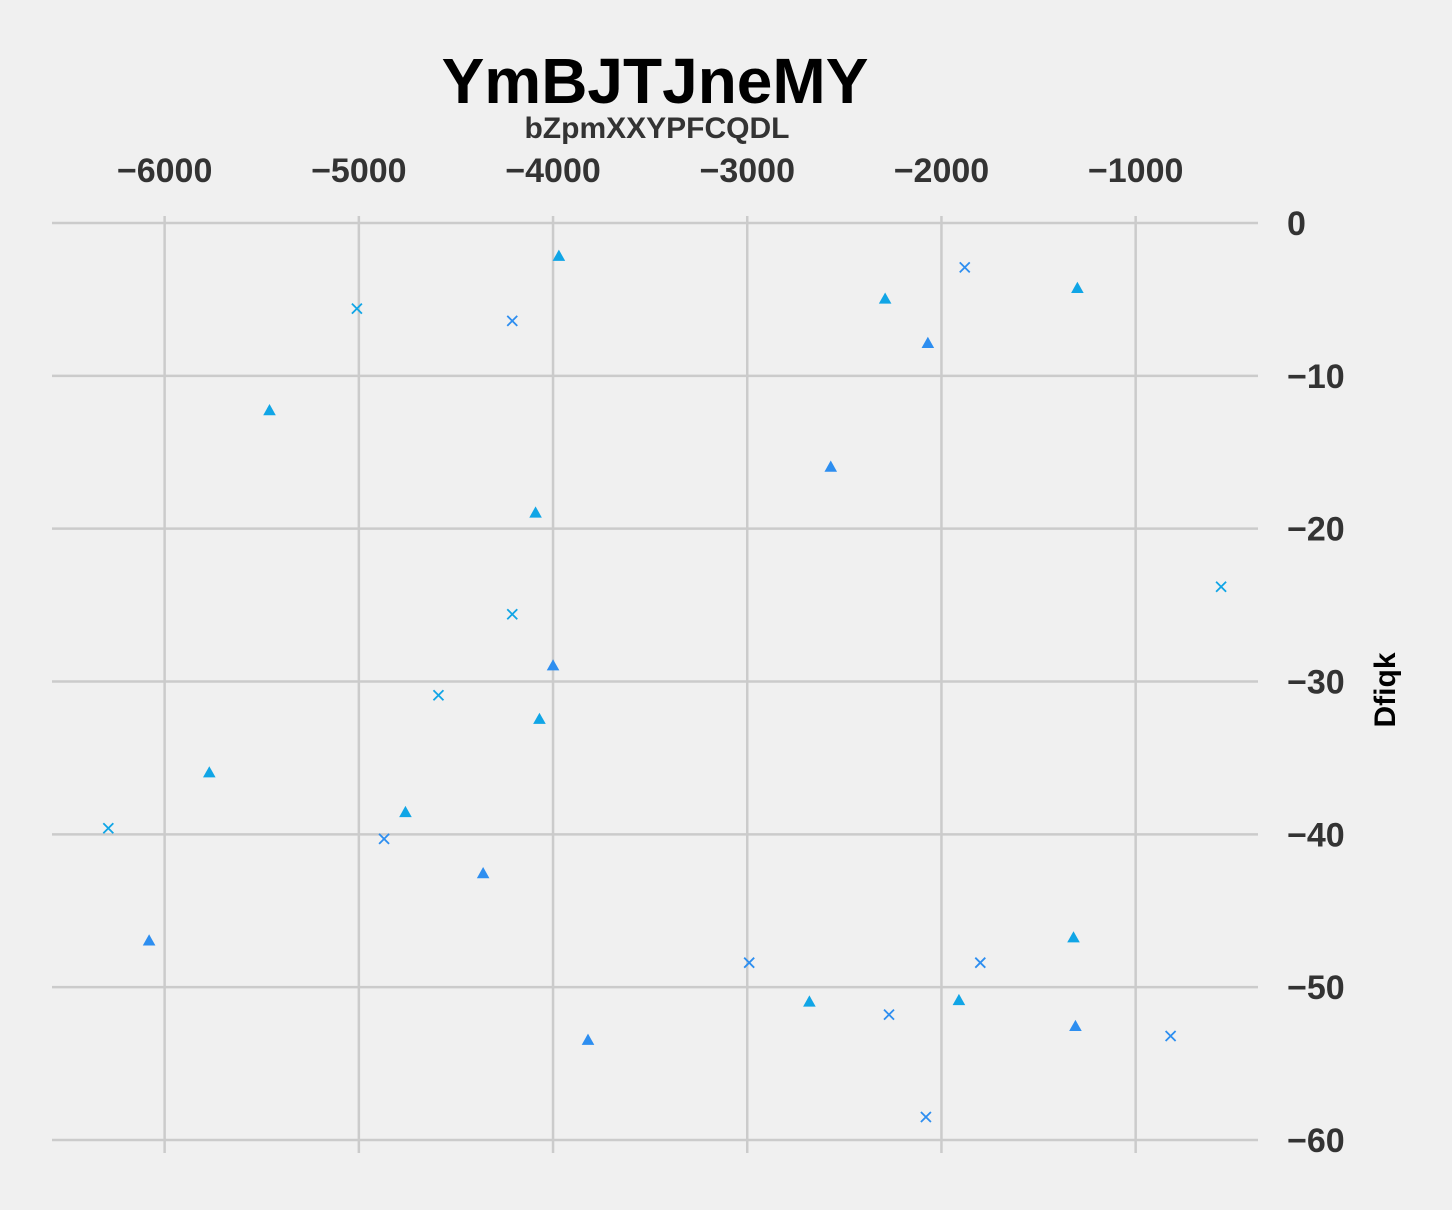  I want to click on y-tick-label: −60, so click(1316, 1141).